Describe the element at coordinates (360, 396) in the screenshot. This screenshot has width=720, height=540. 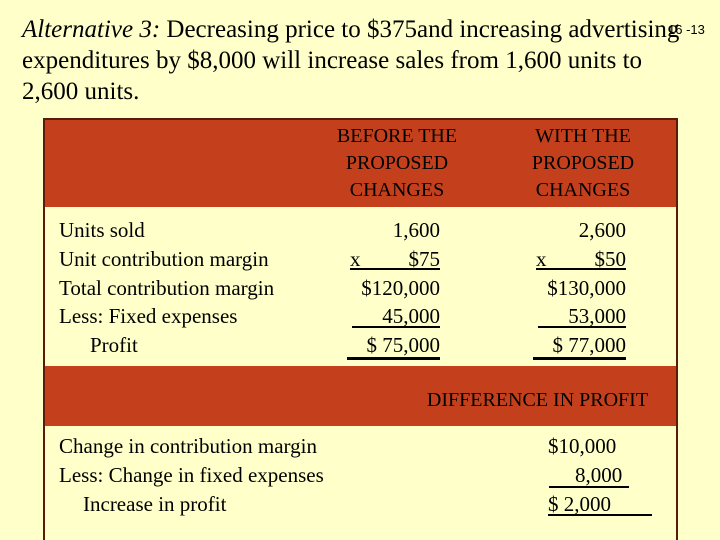
I see `difference-band` at that location.